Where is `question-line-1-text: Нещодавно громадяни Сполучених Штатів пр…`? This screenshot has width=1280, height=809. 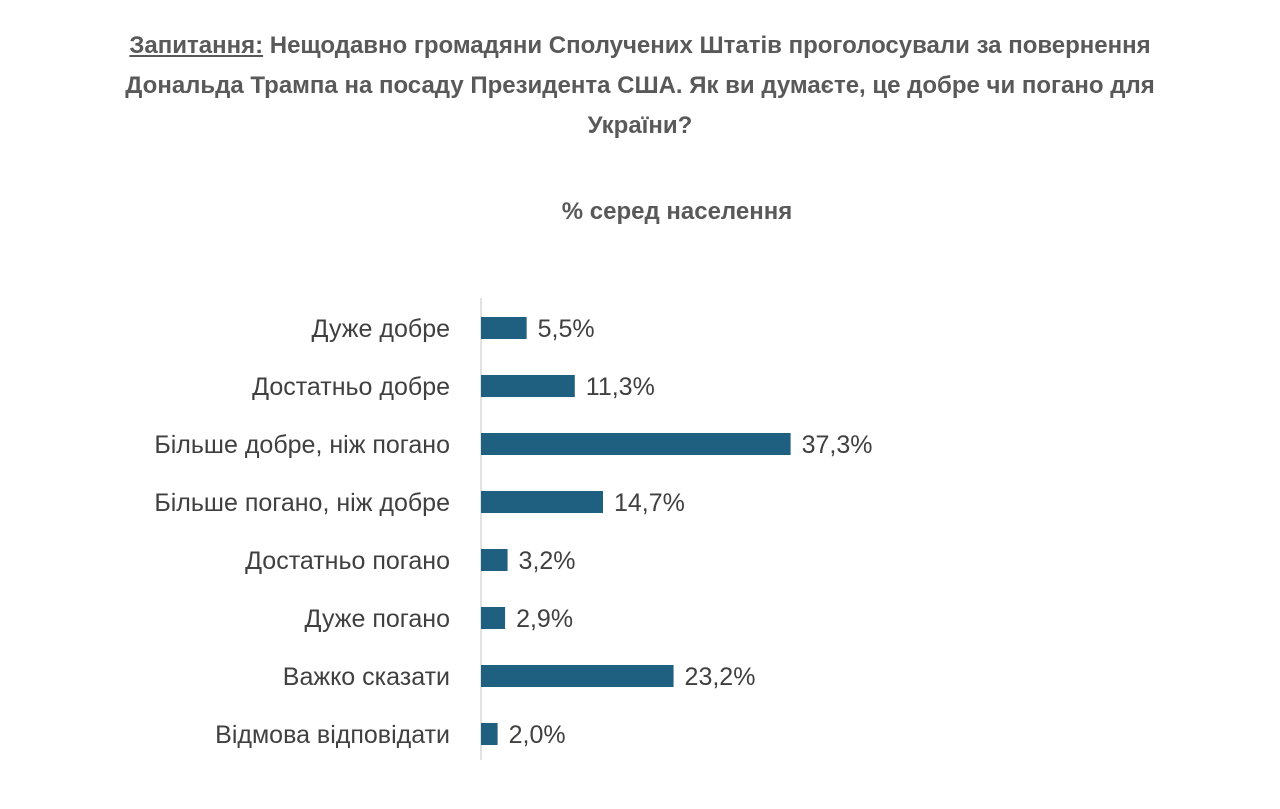
question-line-1-text: Нещодавно громадяни Сполучених Штатів пр… is located at coordinates (710, 45).